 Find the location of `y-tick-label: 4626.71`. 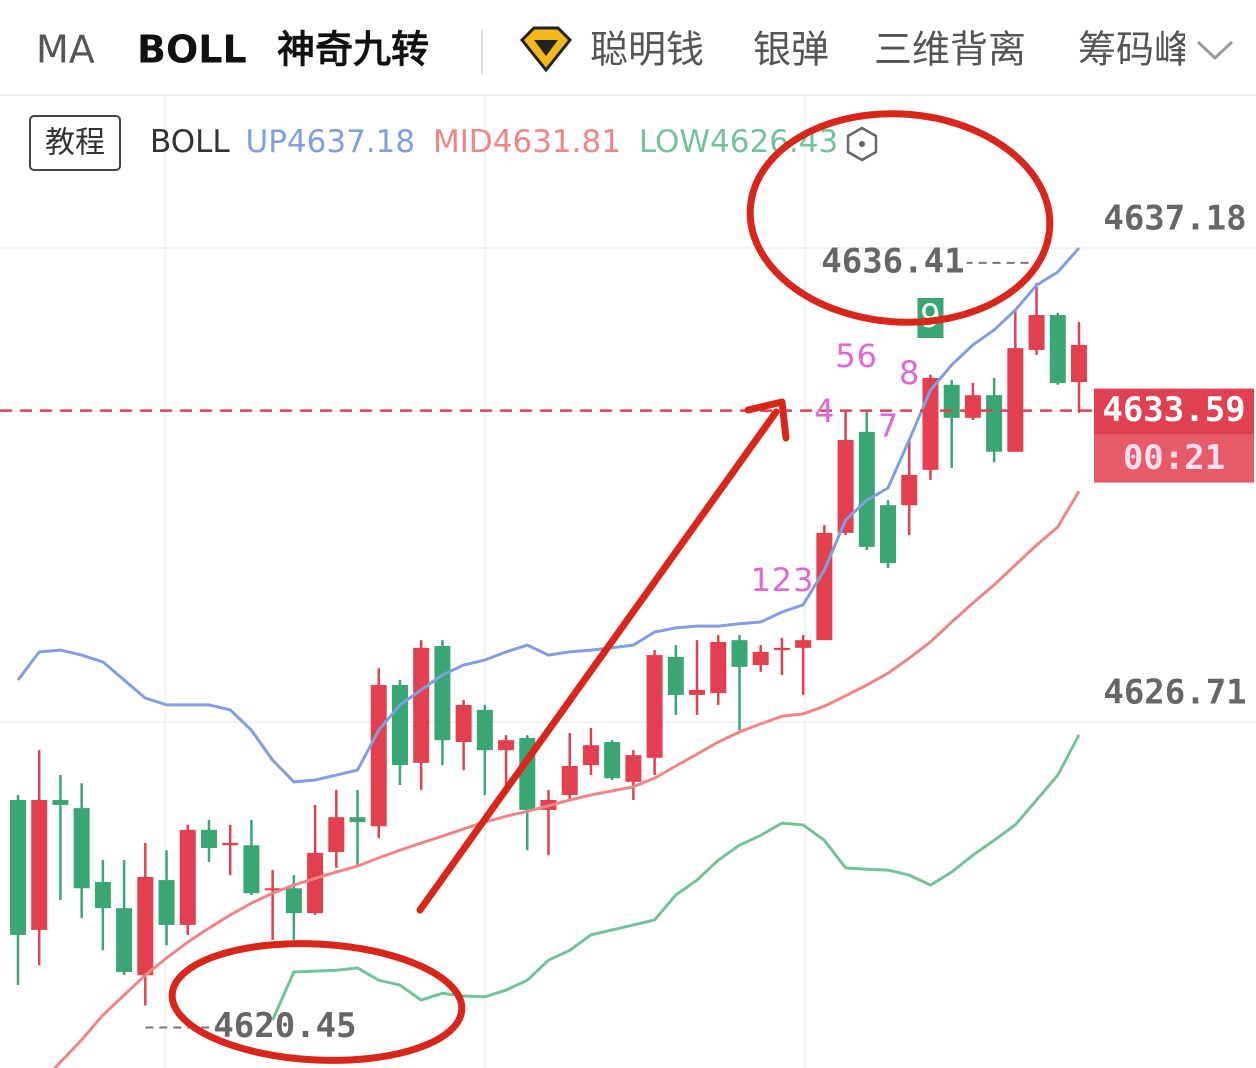

y-tick-label: 4626.71 is located at coordinates (1174, 693).